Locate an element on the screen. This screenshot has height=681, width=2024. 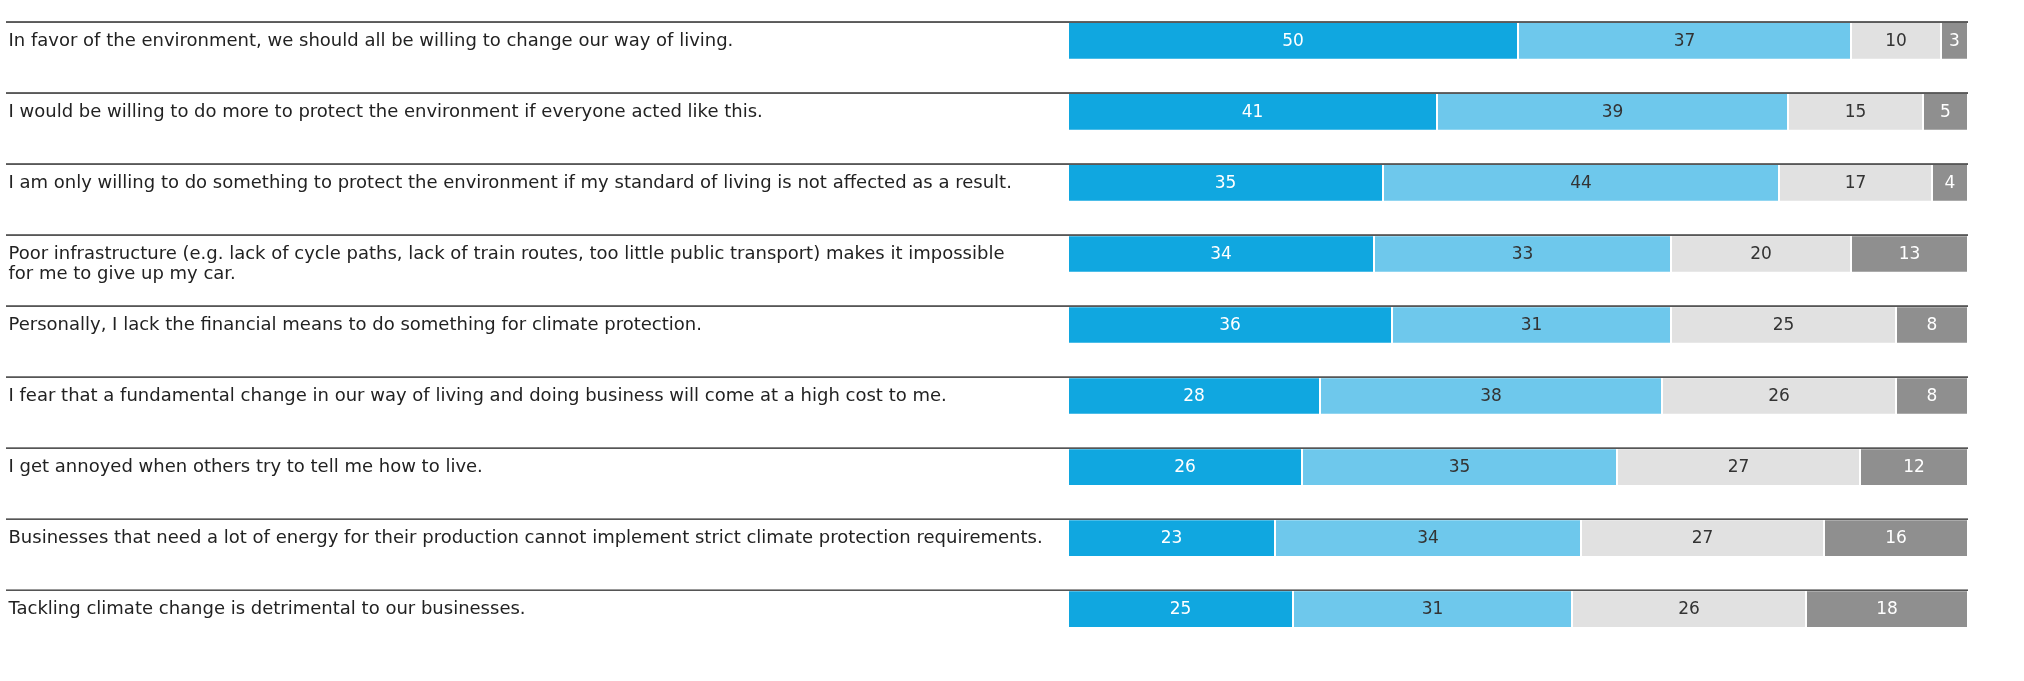
y-tick-label: I get annoyed when others try to tell me how to live. is located at coordinates (245, 466).